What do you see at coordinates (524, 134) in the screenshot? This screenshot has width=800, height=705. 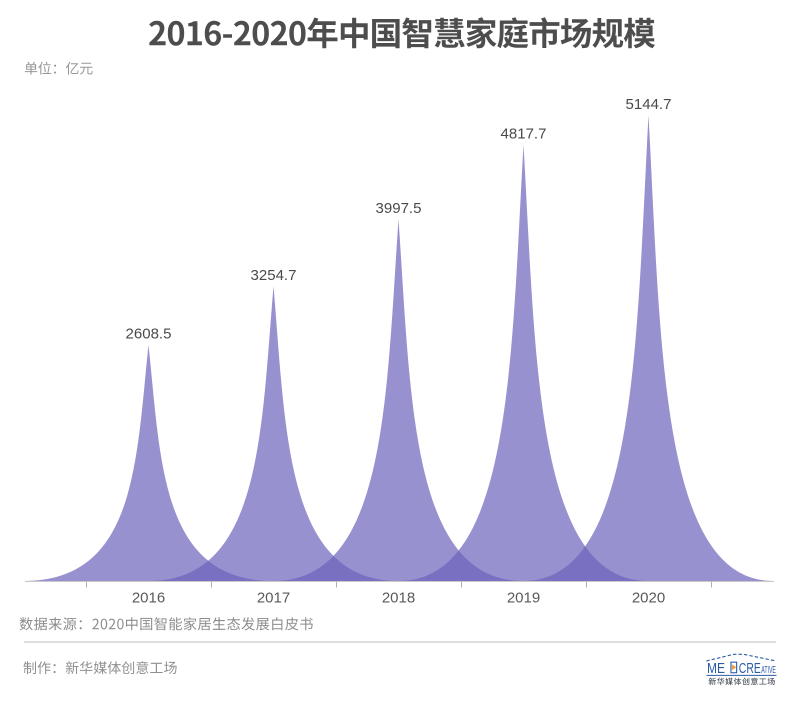 I see `svg-text: 4817.7` at bounding box center [524, 134].